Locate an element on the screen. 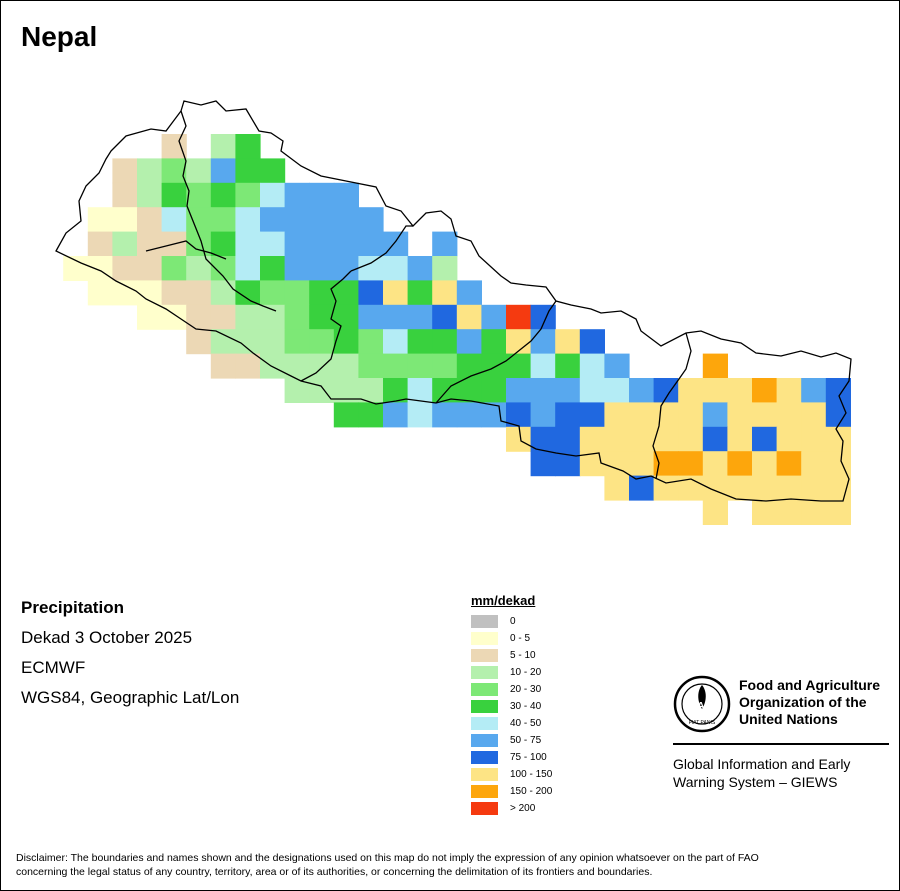 The width and height of the screenshot is (900, 891). legend-label: 10 - 20 is located at coordinates (526, 672).